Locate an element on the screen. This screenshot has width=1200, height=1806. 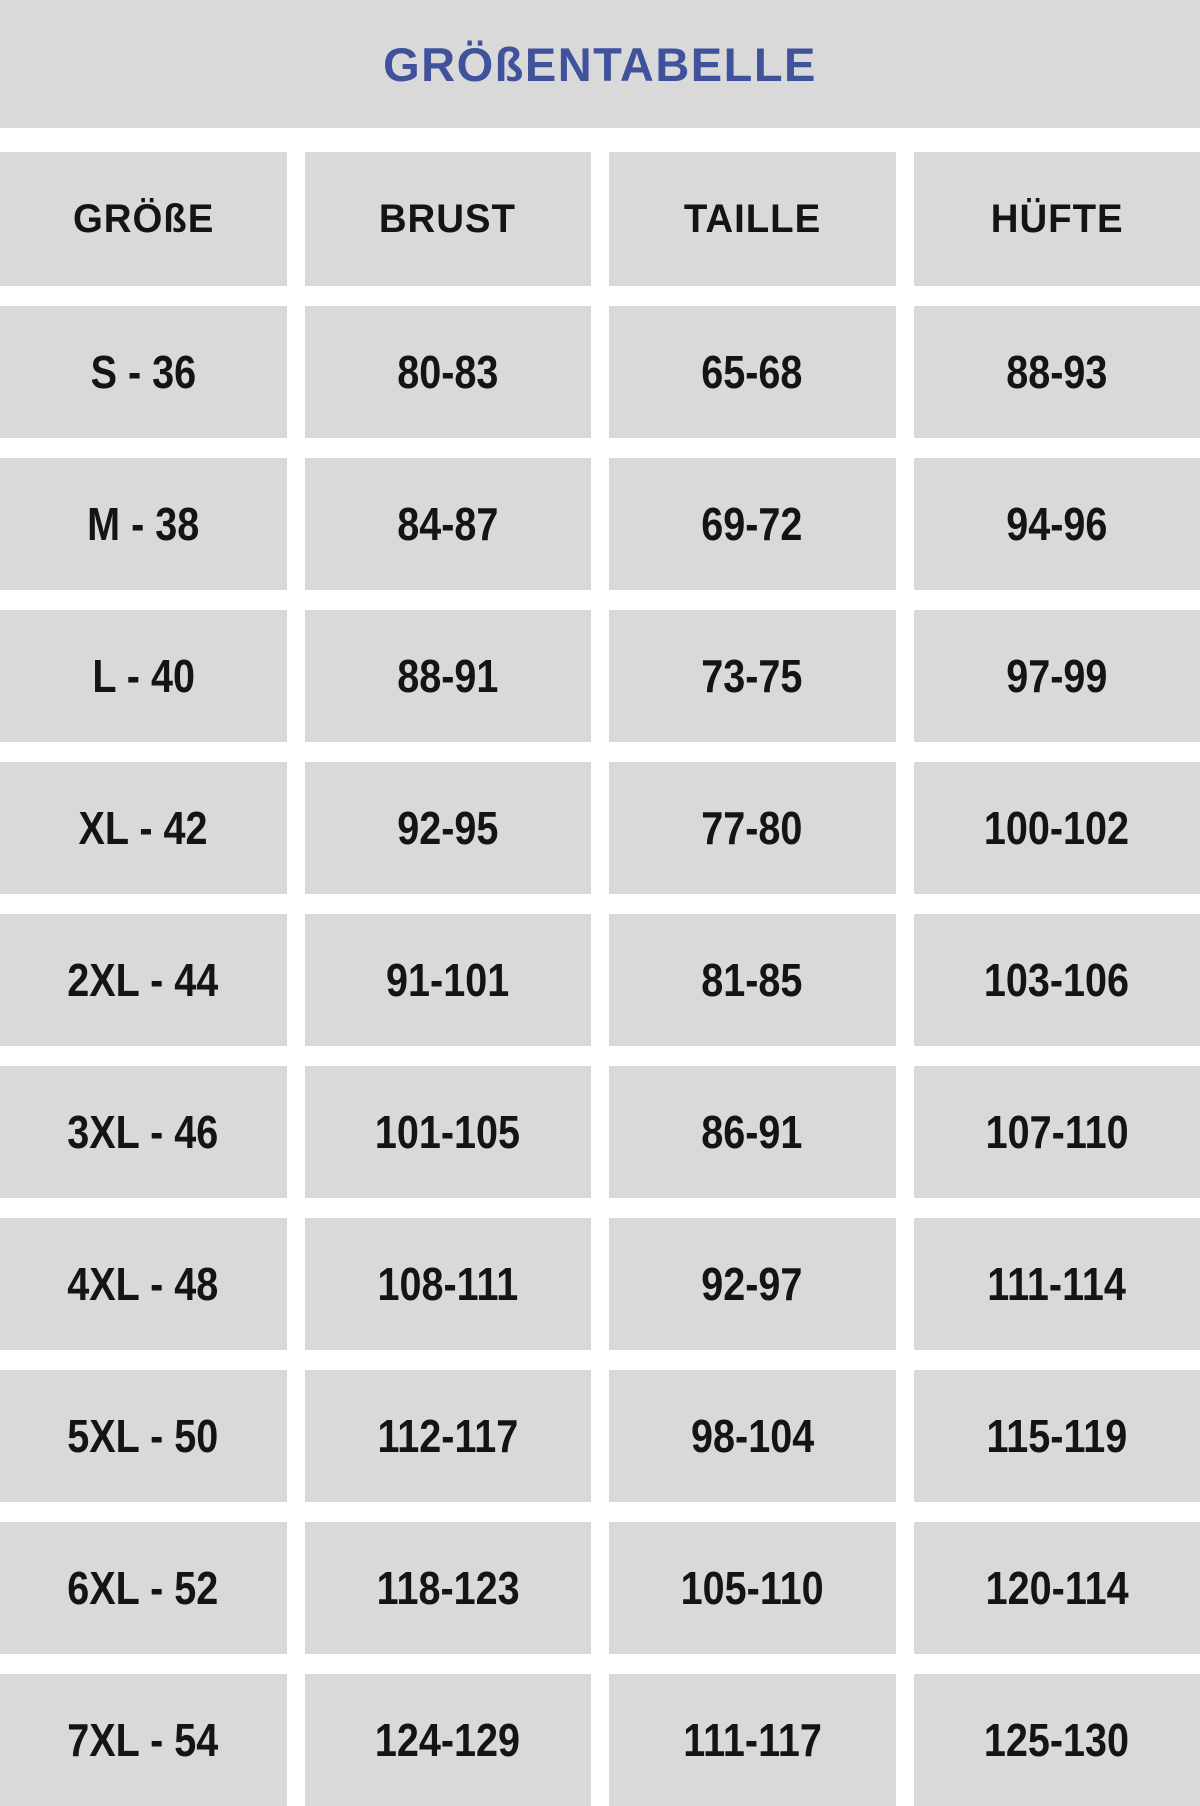
cell-value: 73-75 is located at coordinates (752, 676).